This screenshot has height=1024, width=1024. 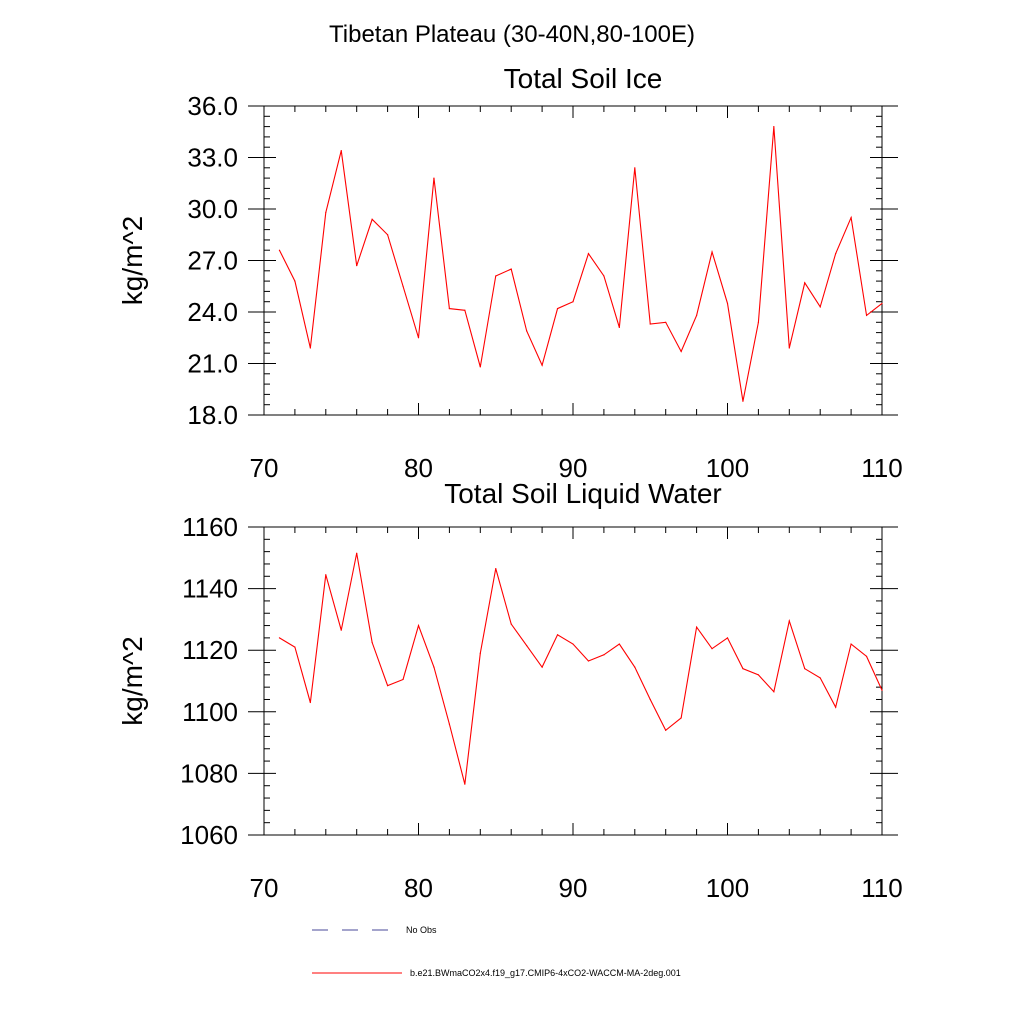 What do you see at coordinates (583, 493) in the screenshot?
I see `chart-title: Total Soil Liquid Water` at bounding box center [583, 493].